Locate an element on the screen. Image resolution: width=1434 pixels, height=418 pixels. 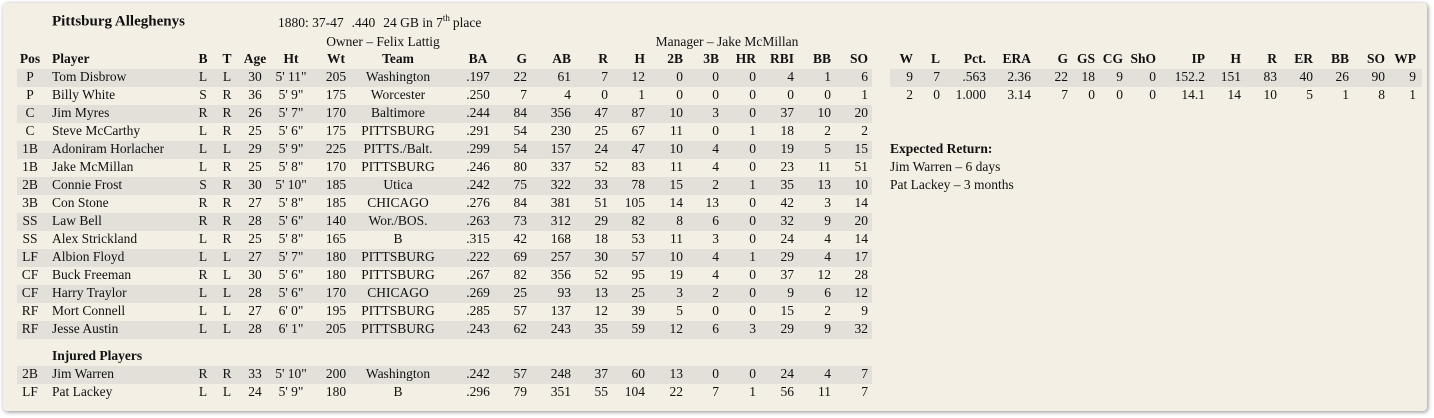
batting-header: SO is located at coordinates (859, 58).